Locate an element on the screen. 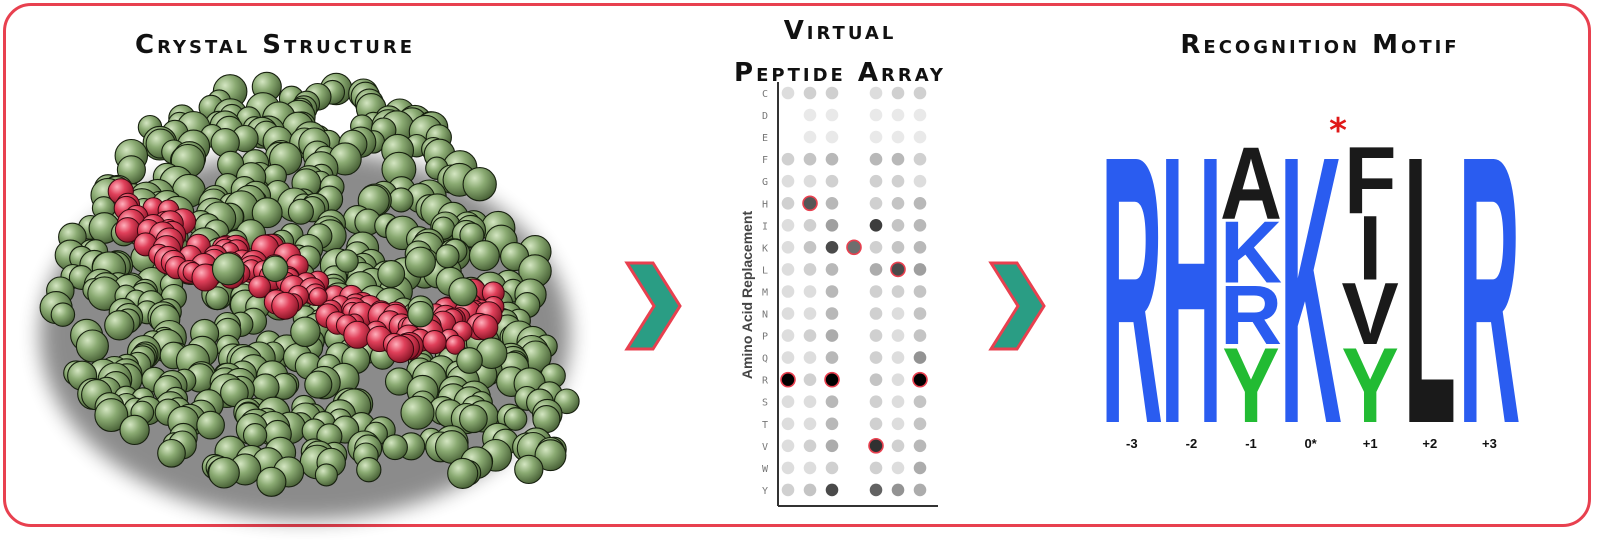  logo-letter: L is located at coordinates (1430, 290).